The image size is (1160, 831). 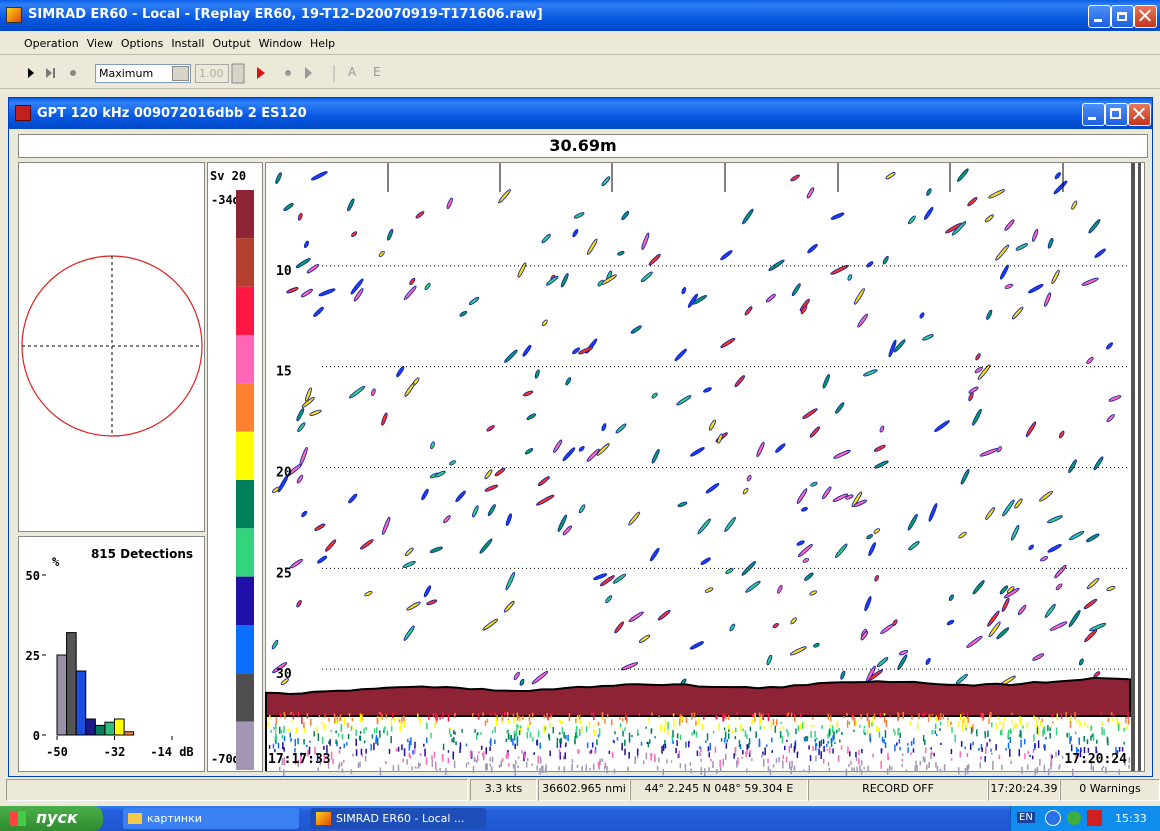 I want to click on menu-item: Help, so click(x=323, y=43).